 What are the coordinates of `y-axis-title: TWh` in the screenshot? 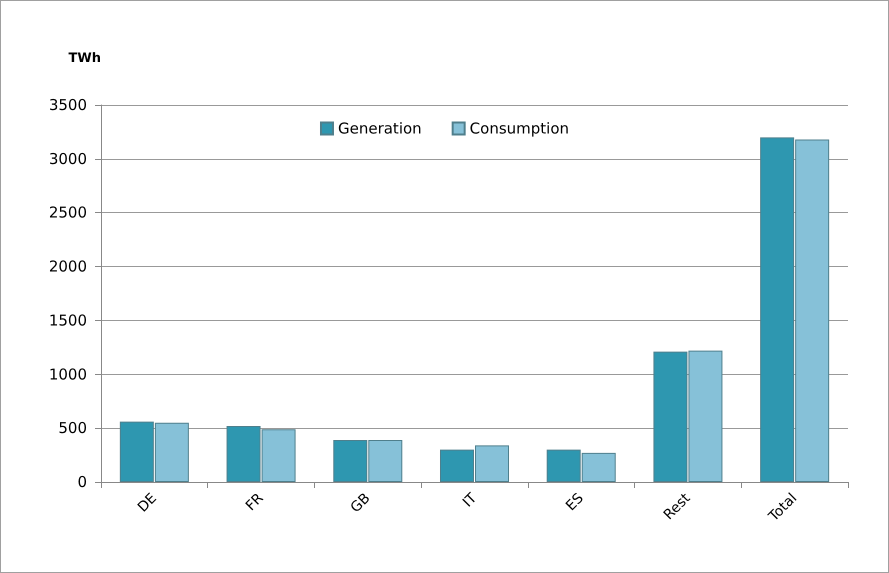 It's located at (84, 58).